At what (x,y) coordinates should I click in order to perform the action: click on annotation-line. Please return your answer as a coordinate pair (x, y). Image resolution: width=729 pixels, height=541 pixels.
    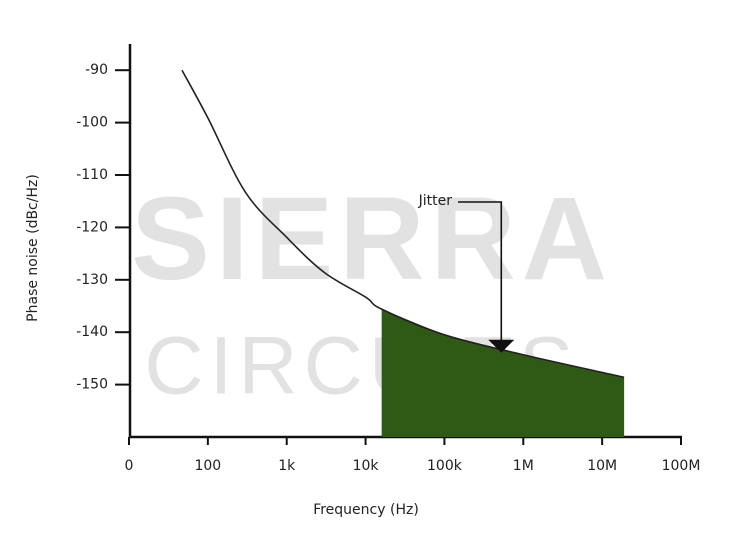
    Looking at the image, I should click on (480, 271).